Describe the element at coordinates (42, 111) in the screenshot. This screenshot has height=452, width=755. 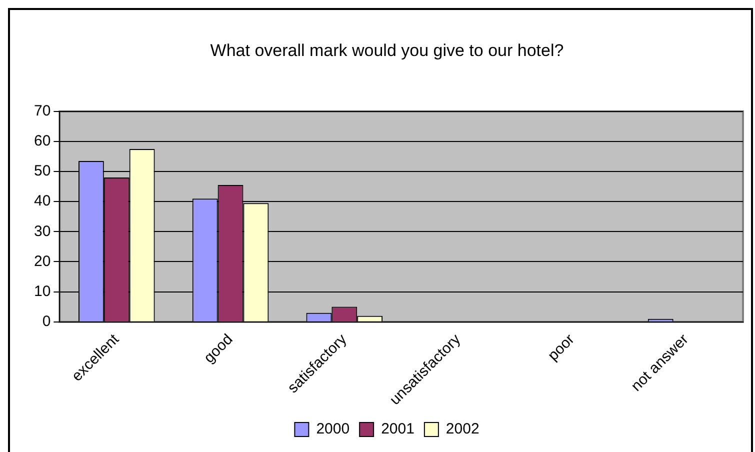
I see `y-tick-label: 70` at that location.